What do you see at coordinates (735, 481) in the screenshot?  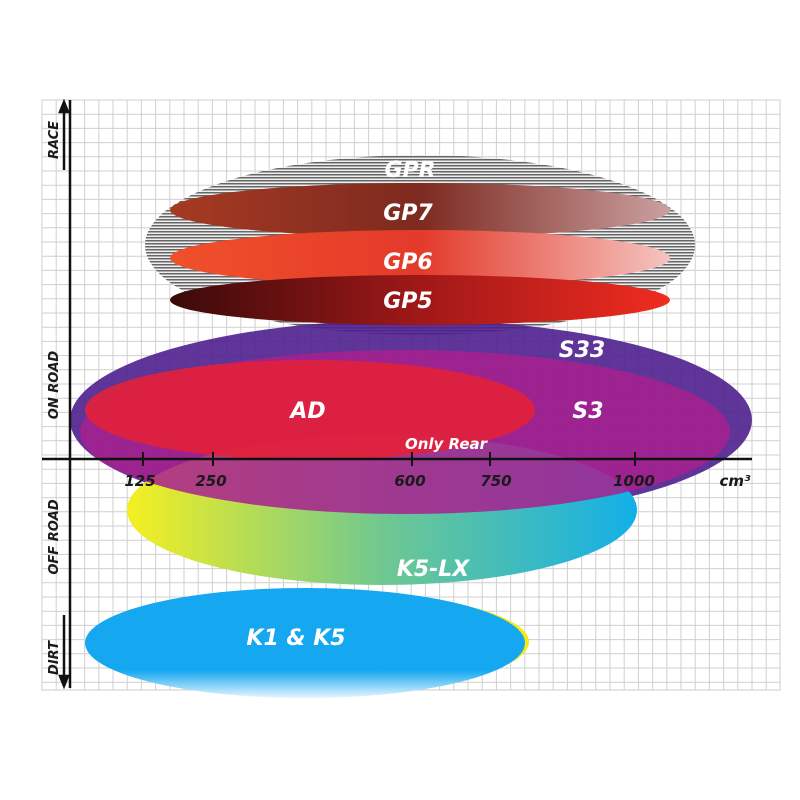 I see `unit-label: cm³` at bounding box center [735, 481].